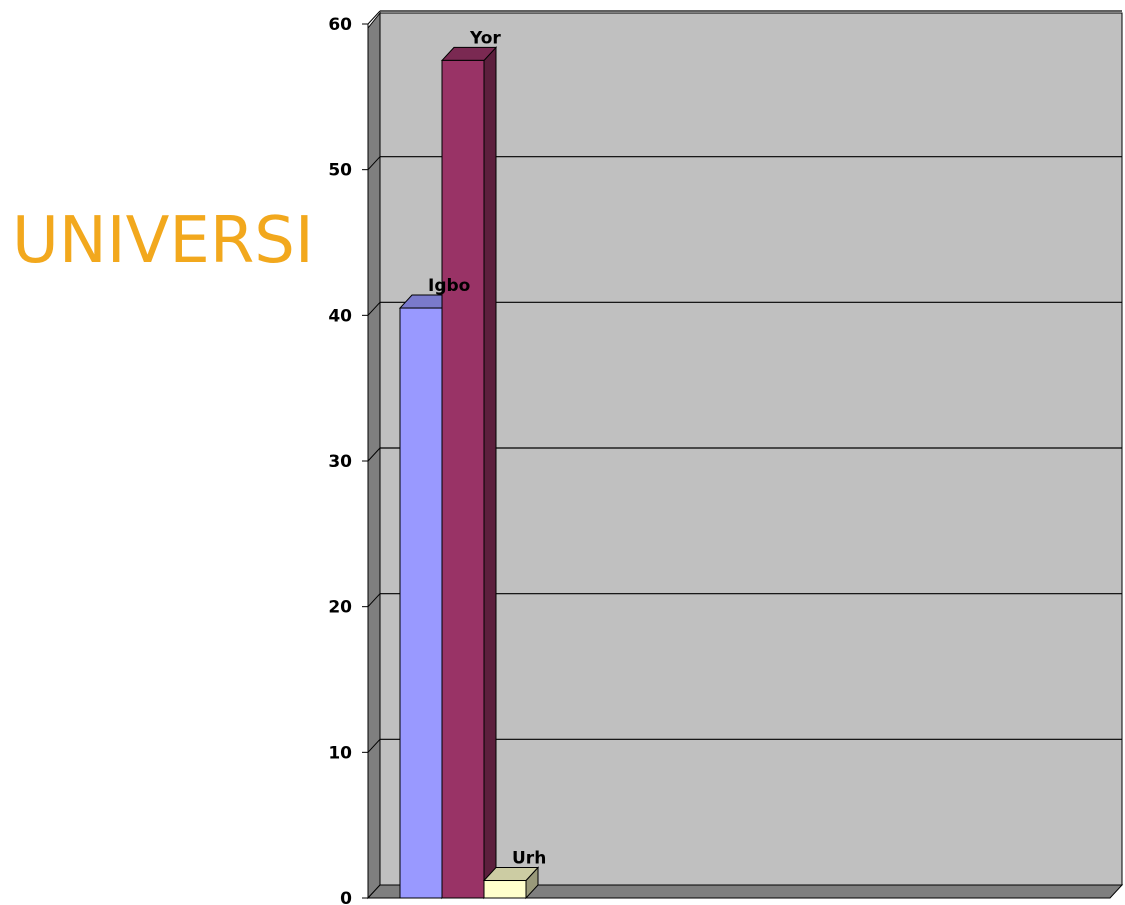  What do you see at coordinates (163, 241) in the screenshot?
I see `overlay-title-text: UNIVERSI` at bounding box center [163, 241].